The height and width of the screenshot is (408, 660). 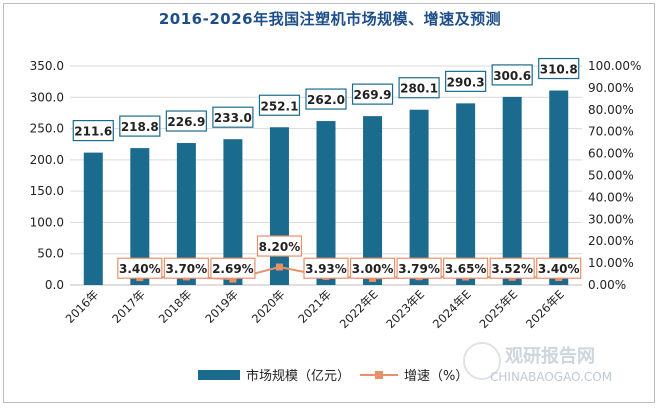 I want to click on watermark-logo-icon, so click(x=482, y=361).